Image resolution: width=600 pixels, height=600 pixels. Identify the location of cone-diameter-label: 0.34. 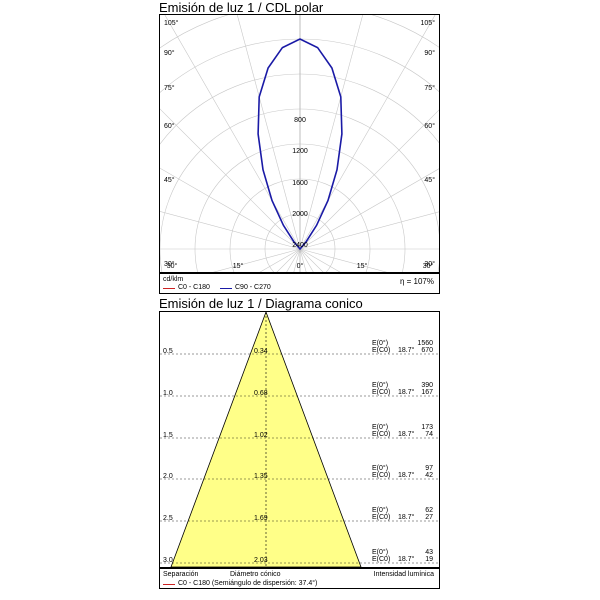
(261, 351).